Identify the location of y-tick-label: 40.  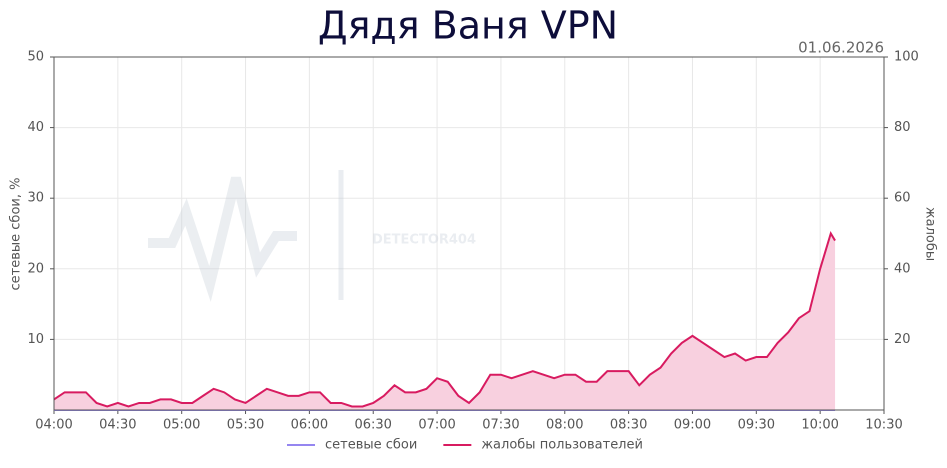
(35, 127).